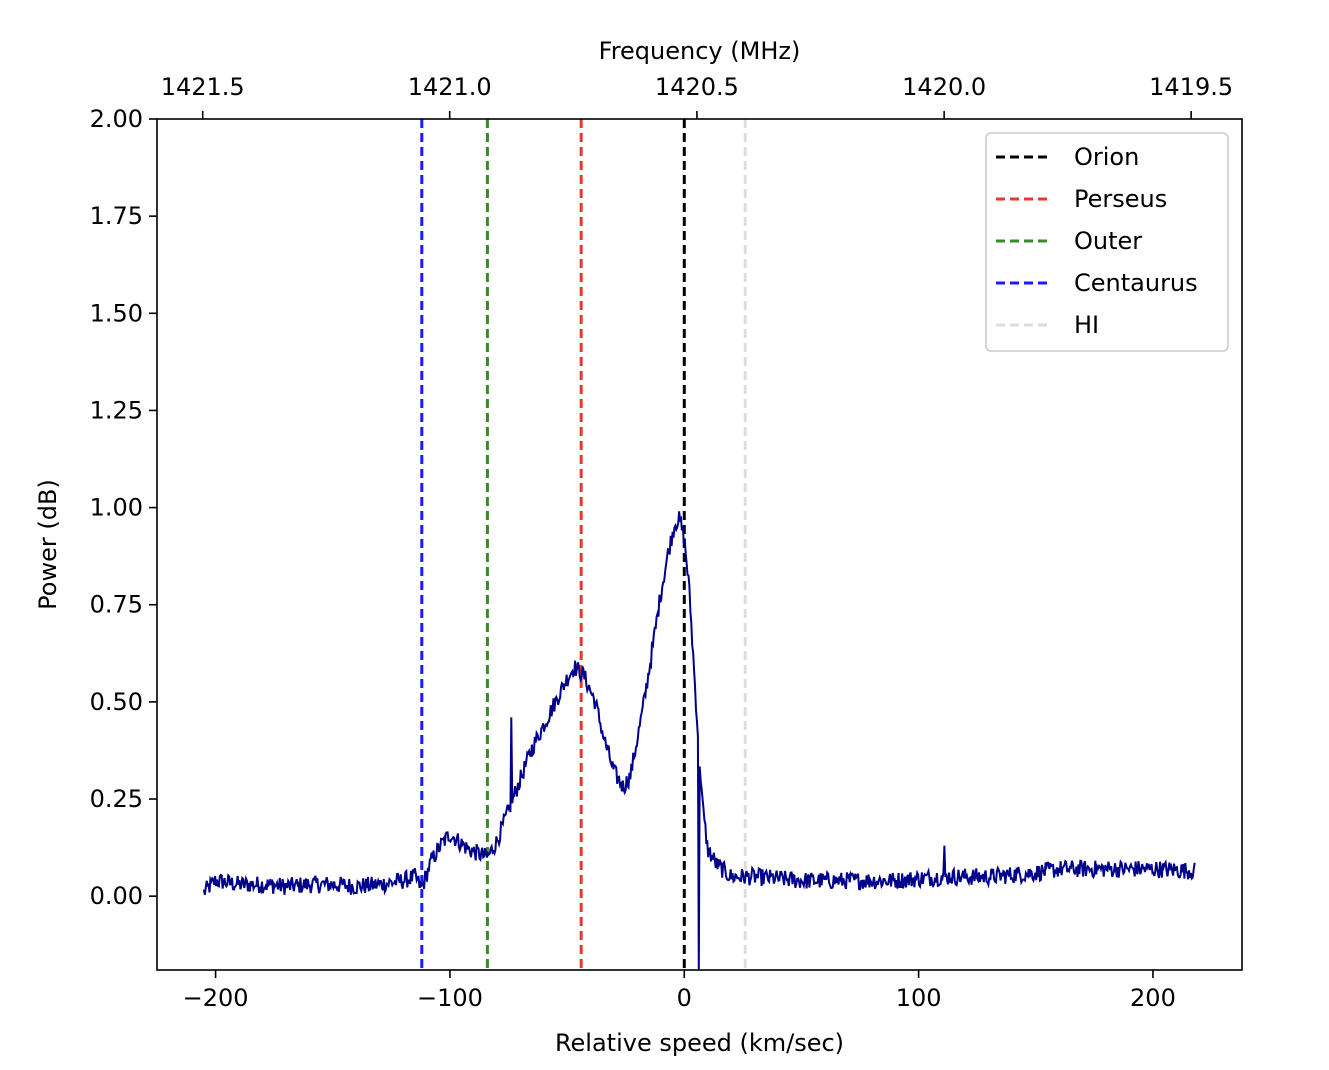 Image resolution: width=1329 pixels, height=1070 pixels. Describe the element at coordinates (1191, 87) in the screenshot. I see `top-tick-label: 1419.5` at that location.